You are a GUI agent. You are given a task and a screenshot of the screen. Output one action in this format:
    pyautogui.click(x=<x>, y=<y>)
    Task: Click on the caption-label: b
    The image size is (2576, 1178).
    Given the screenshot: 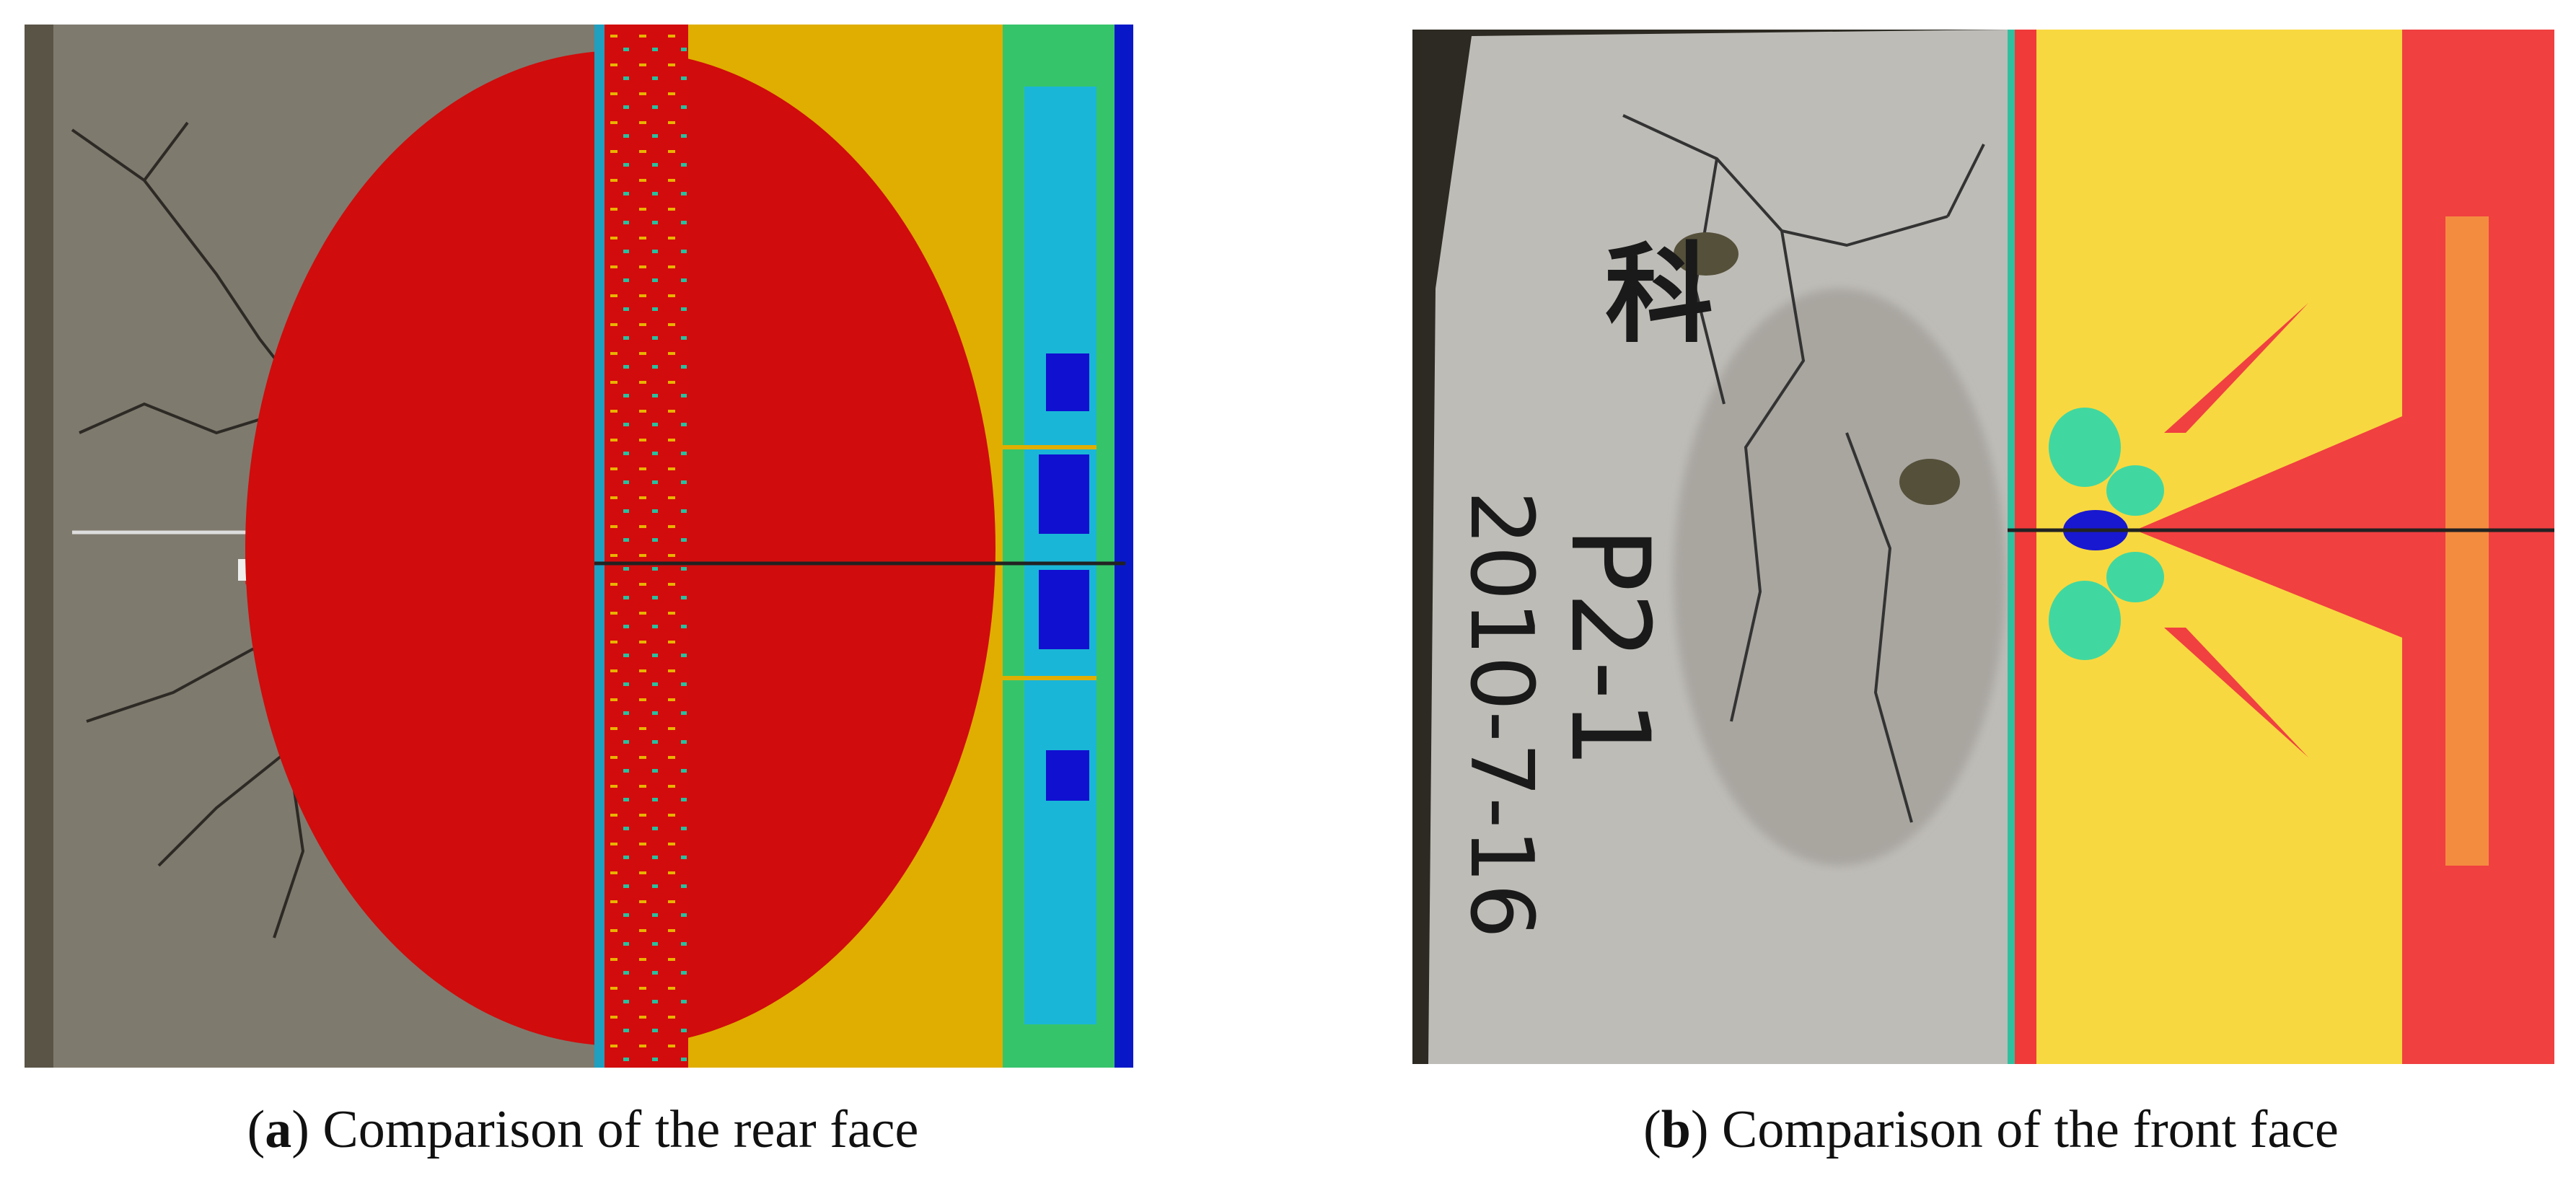 What is the action you would take?
    pyautogui.click(x=1676, y=1129)
    